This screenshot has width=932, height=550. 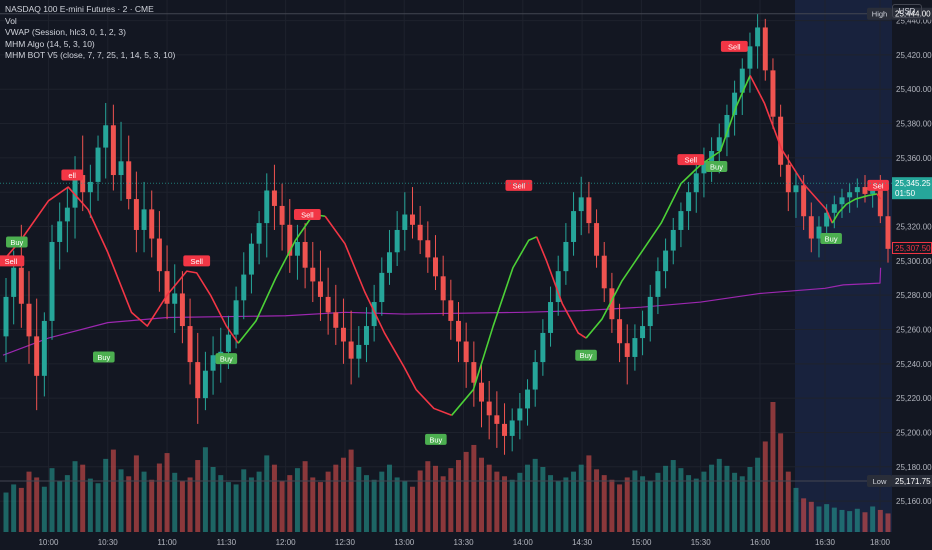 What do you see at coordinates (11, 20) in the screenshot?
I see `legend-vol: Vol` at bounding box center [11, 20].